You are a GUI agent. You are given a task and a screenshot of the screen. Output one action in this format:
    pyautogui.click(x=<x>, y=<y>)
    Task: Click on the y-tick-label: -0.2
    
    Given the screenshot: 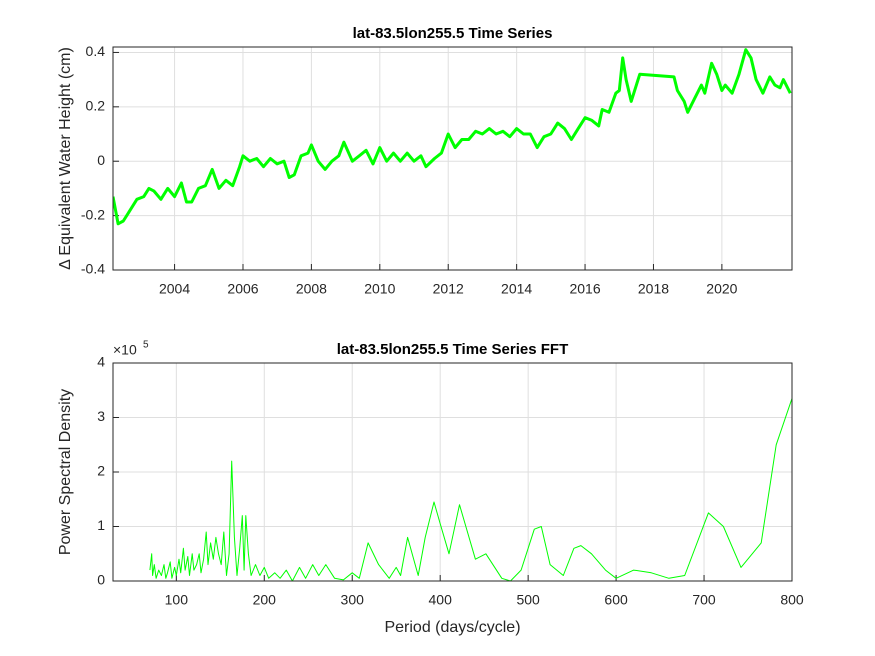 What is the action you would take?
    pyautogui.click(x=93, y=214)
    